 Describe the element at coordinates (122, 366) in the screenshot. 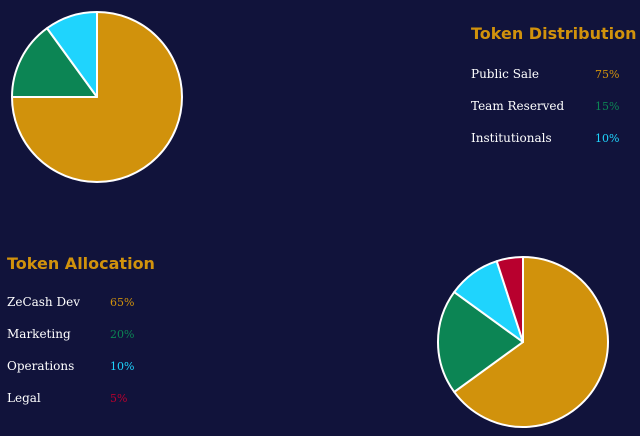

I see `legend-value-operations: 10%` at that location.